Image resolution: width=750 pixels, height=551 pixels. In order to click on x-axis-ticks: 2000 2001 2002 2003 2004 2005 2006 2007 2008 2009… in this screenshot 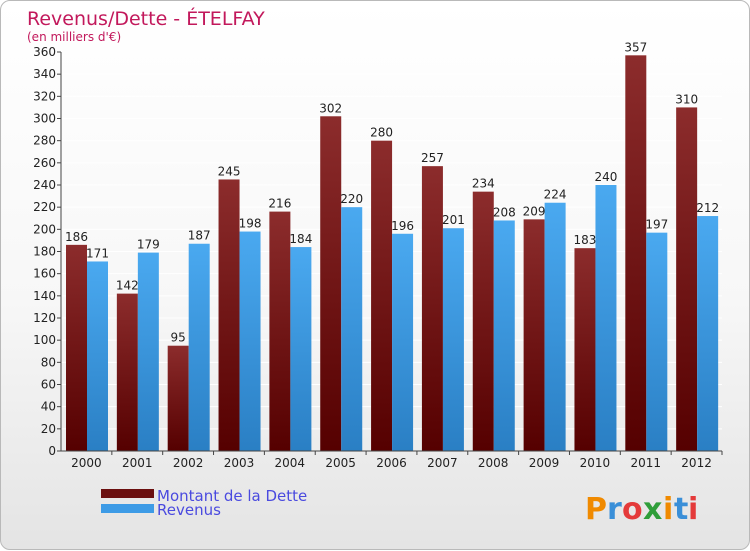, I will do `click(397, 460)`.